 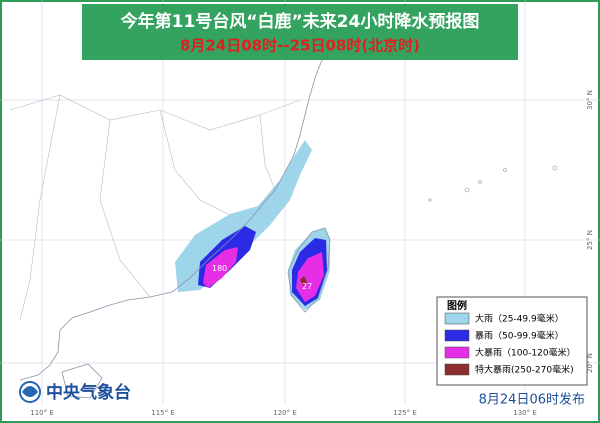 What do you see at coordinates (42, 413) in the screenshot?
I see `longitude-label: 110° E` at bounding box center [42, 413].